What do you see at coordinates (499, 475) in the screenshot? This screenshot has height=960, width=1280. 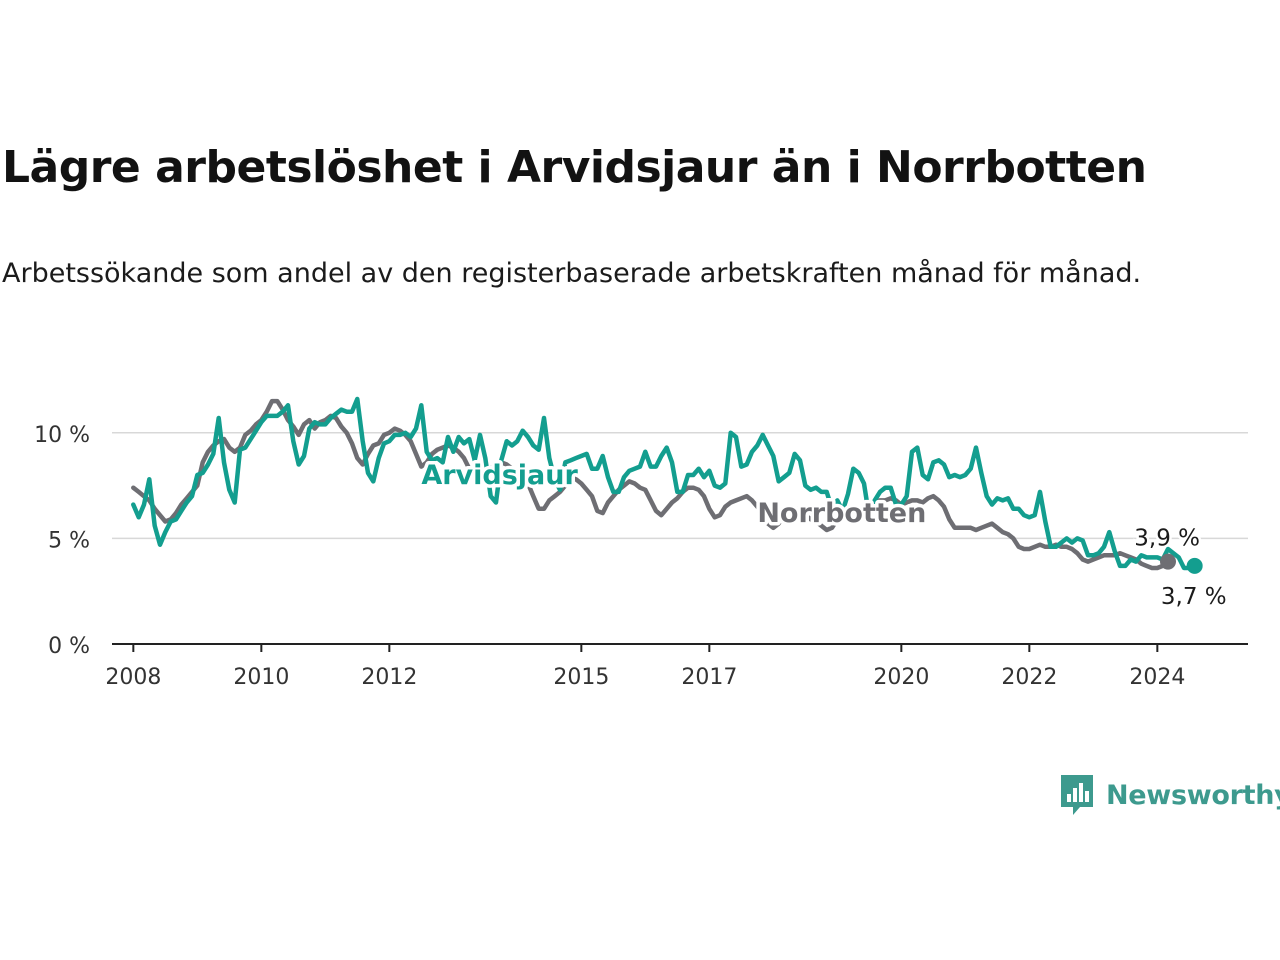 I see `series-label-arvidsjaur: Arvidsjaur` at bounding box center [499, 475].